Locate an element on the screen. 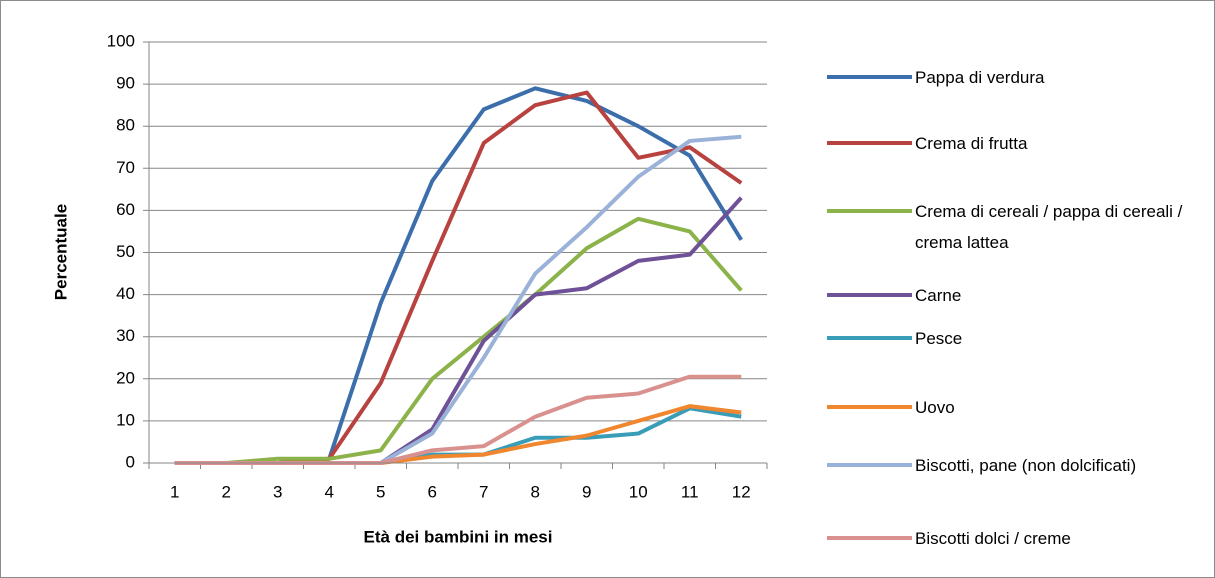 Image resolution: width=1215 pixels, height=578 pixels. y-tick-label: 100 is located at coordinates (121, 40).